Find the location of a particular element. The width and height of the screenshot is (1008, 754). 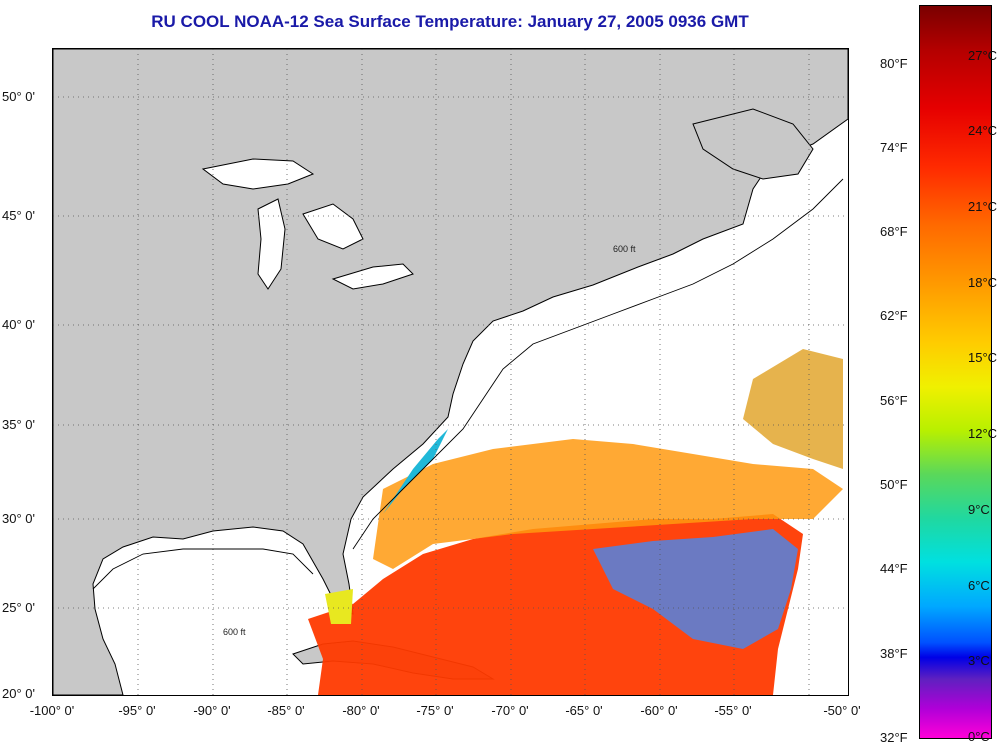

colorbar-f-32: 32°F is located at coordinates (894, 737).